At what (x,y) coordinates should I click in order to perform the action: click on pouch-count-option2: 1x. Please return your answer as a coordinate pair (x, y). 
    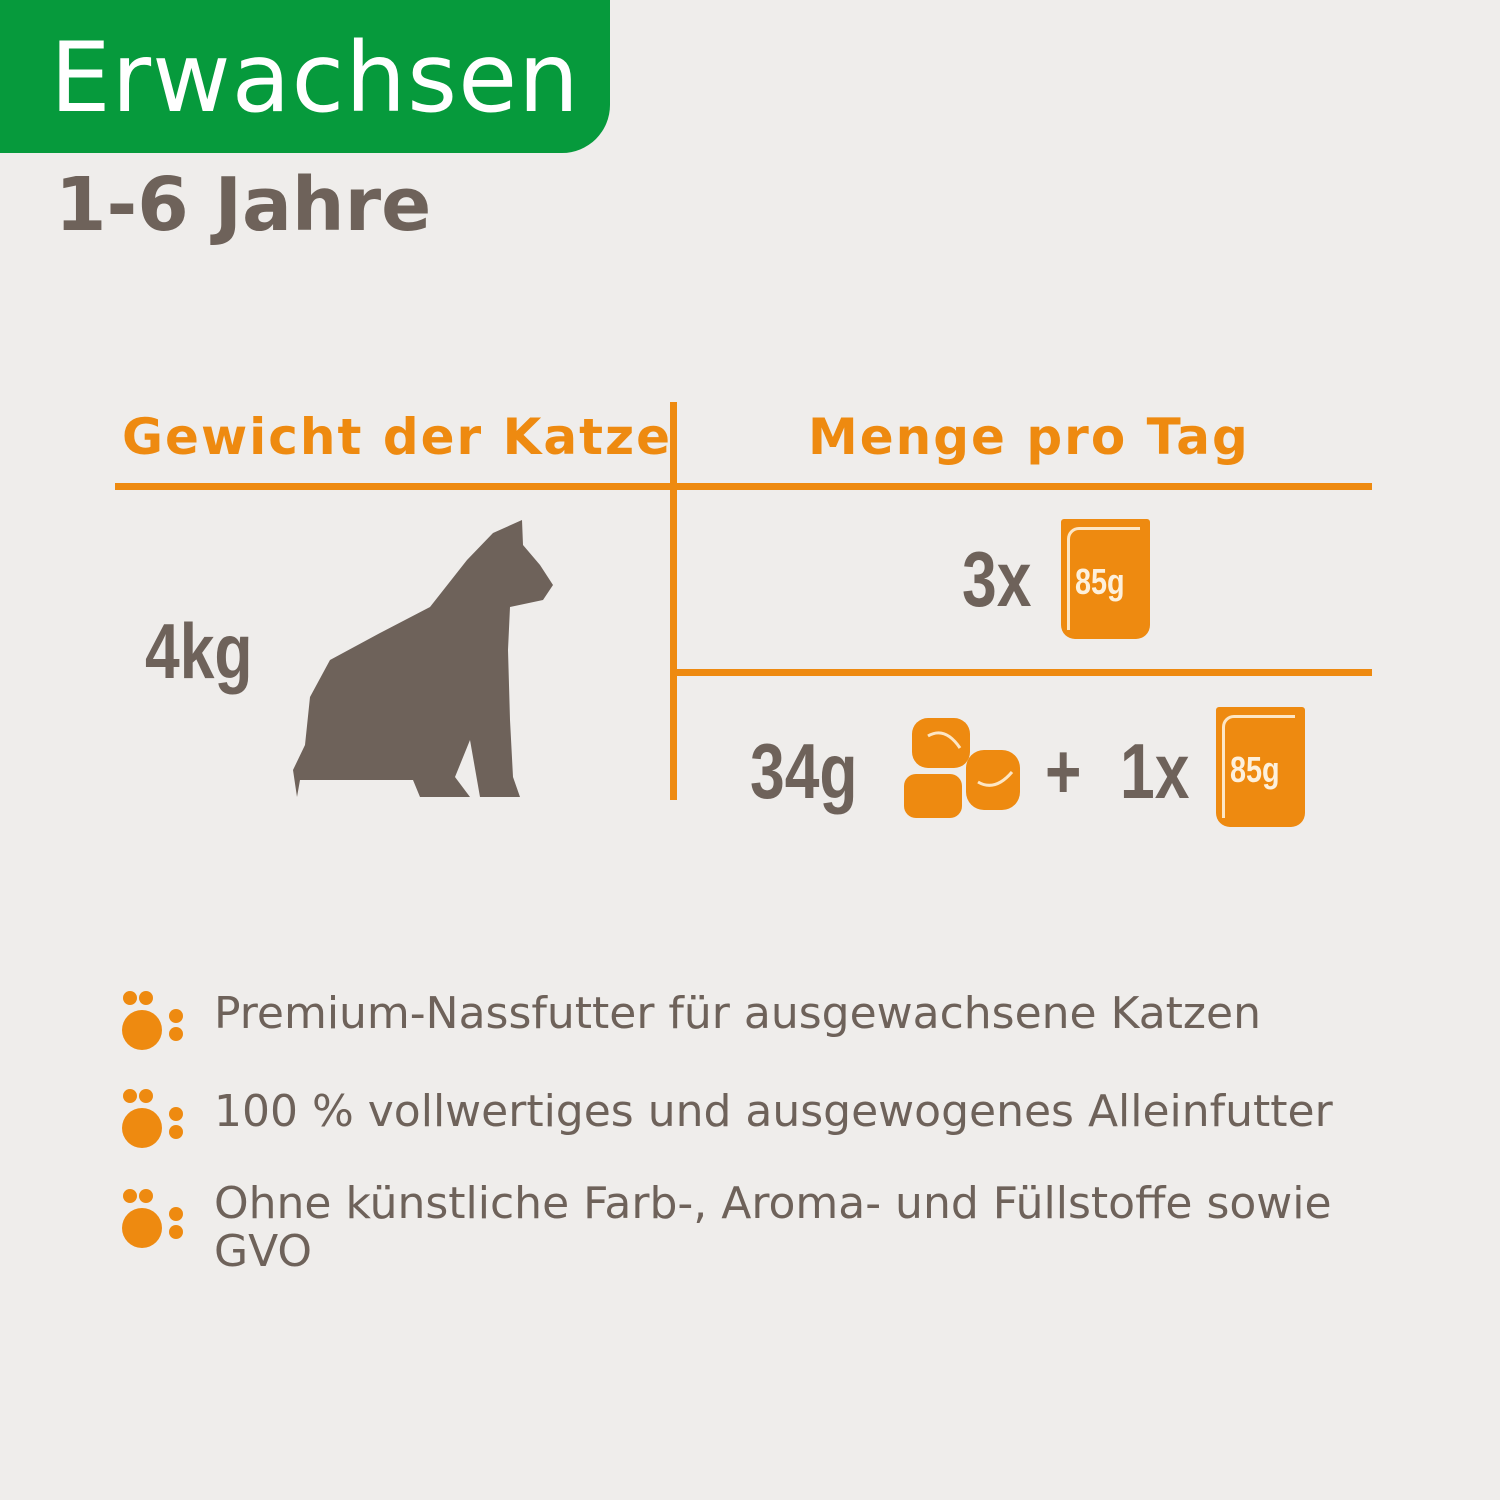
    Looking at the image, I should click on (1155, 771).